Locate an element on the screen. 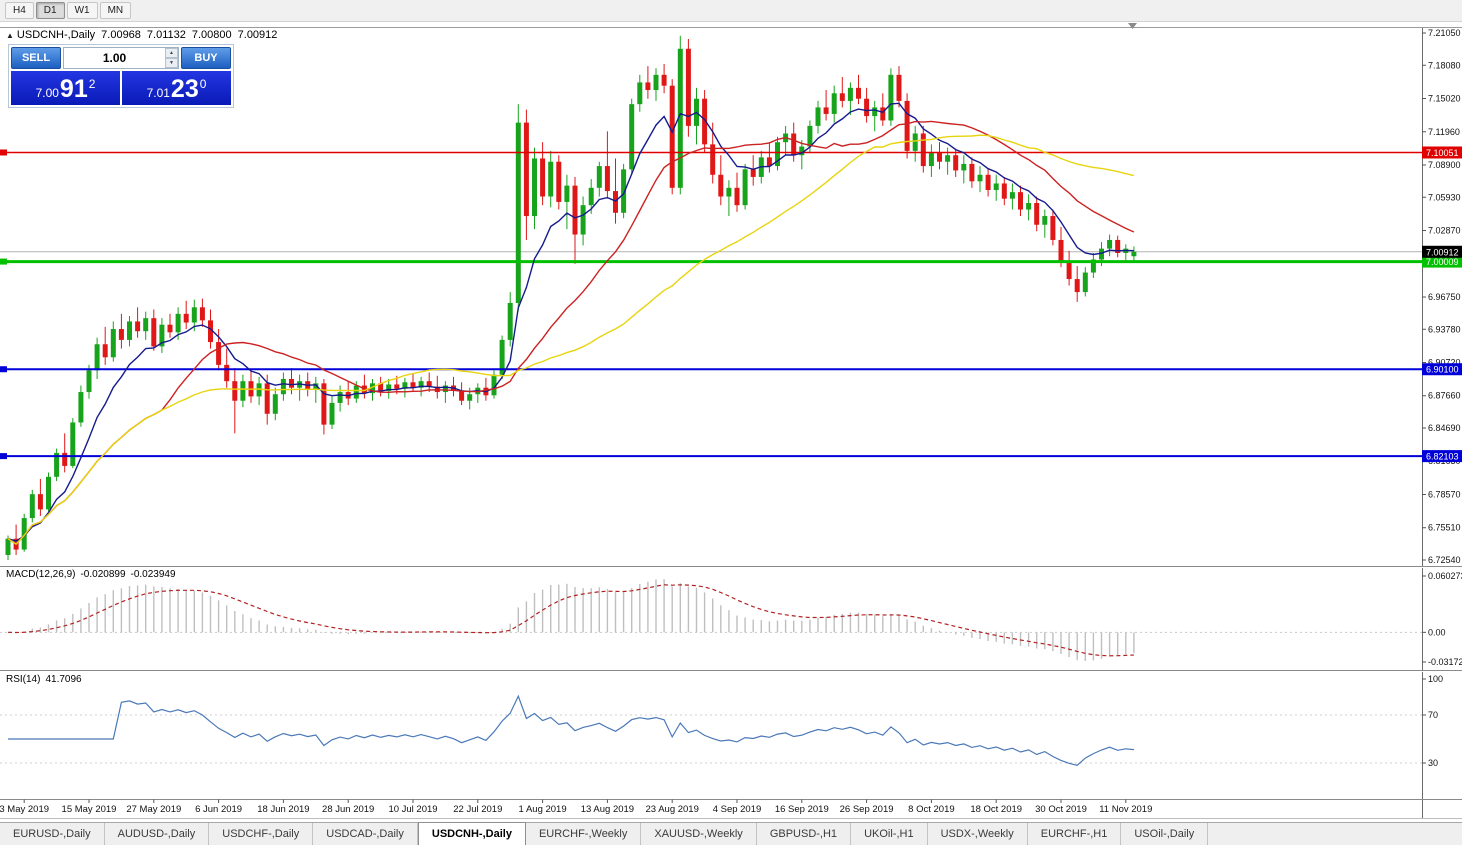 The image size is (1462, 845). sell-price-main: 7.00 is located at coordinates (47, 93).